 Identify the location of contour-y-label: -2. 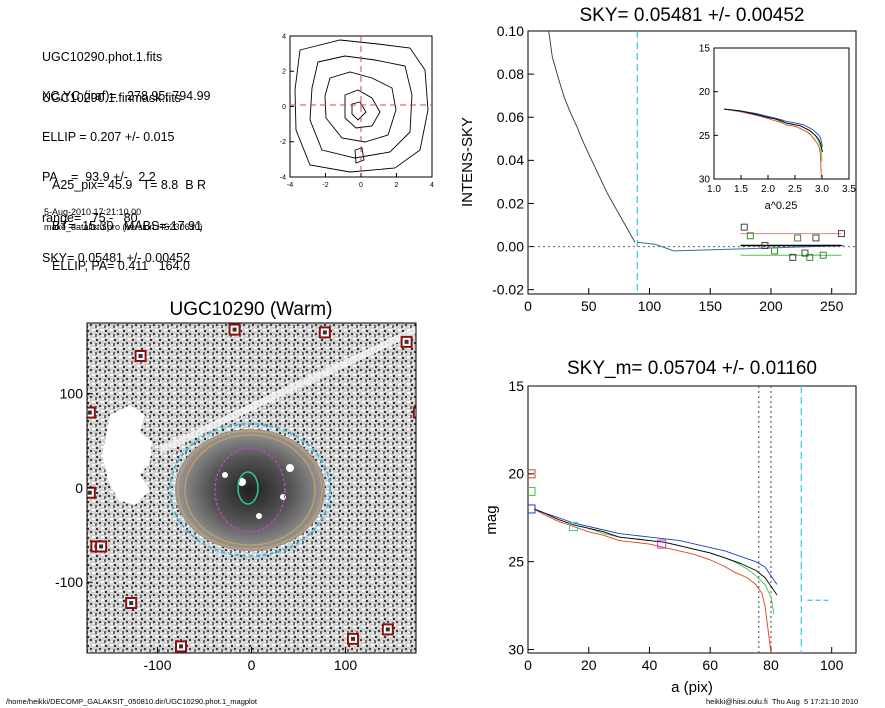
(283, 142).